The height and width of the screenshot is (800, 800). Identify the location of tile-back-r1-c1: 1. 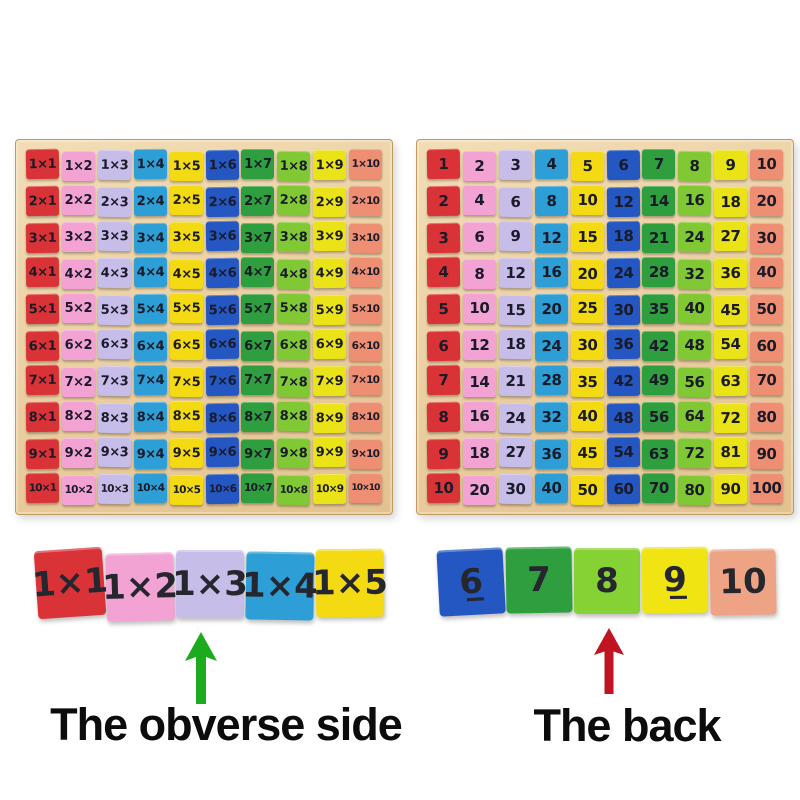
(443, 164).